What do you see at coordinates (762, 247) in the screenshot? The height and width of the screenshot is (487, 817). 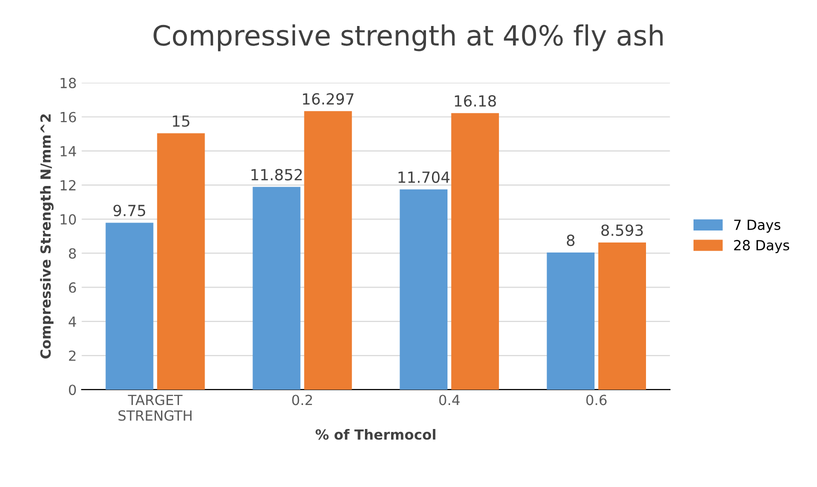 I see `legend-label: 28 Days` at bounding box center [762, 247].